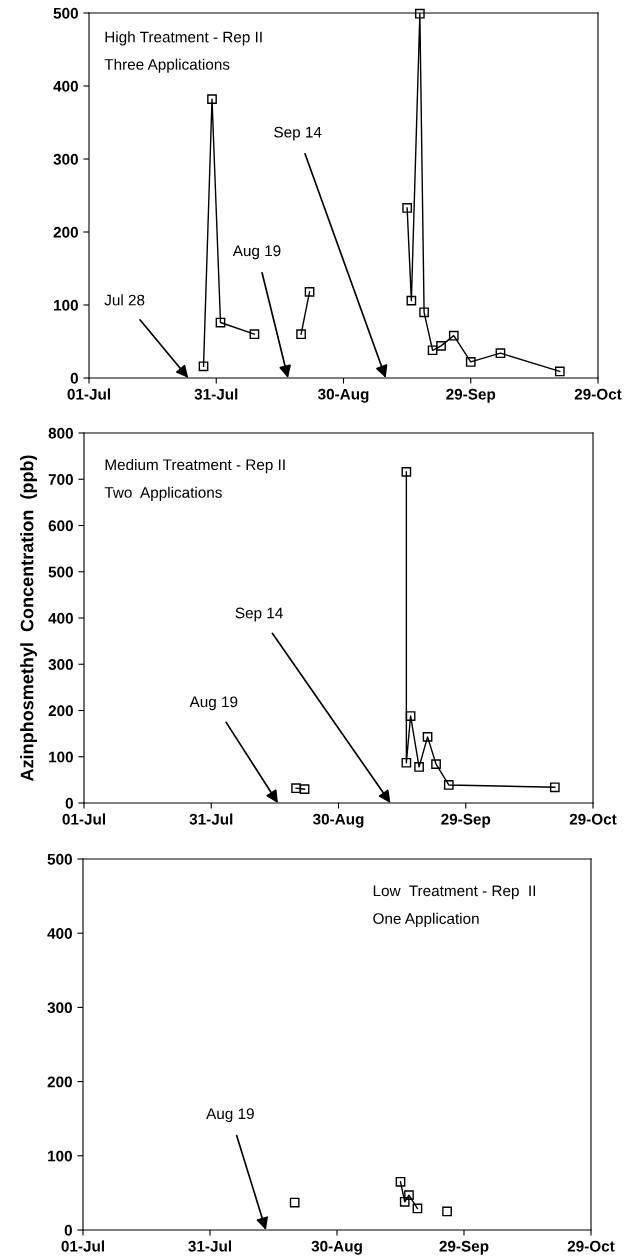 This screenshot has height=1260, width=628. I want to click on annotation: Jul 28, so click(124, 300).